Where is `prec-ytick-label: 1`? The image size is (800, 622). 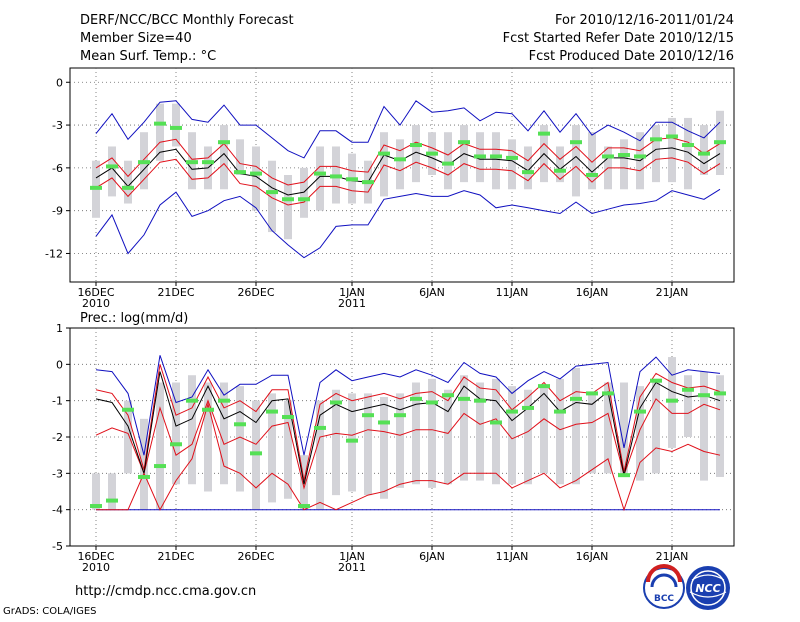
prec-ytick-label: 1 is located at coordinates (59, 328).